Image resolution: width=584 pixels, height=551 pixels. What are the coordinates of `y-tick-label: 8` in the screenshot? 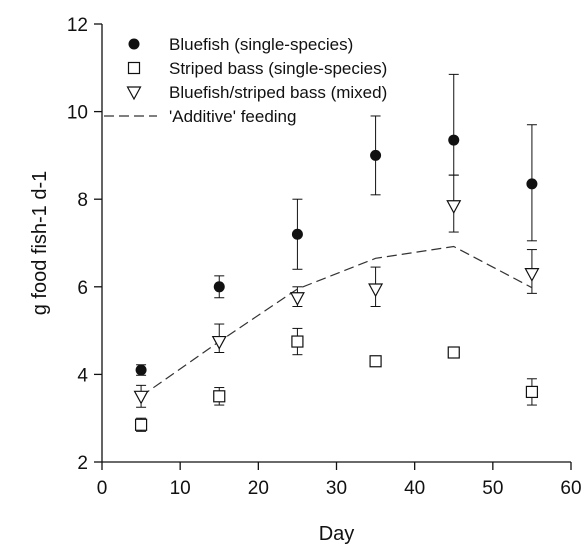 It's located at (82, 200).